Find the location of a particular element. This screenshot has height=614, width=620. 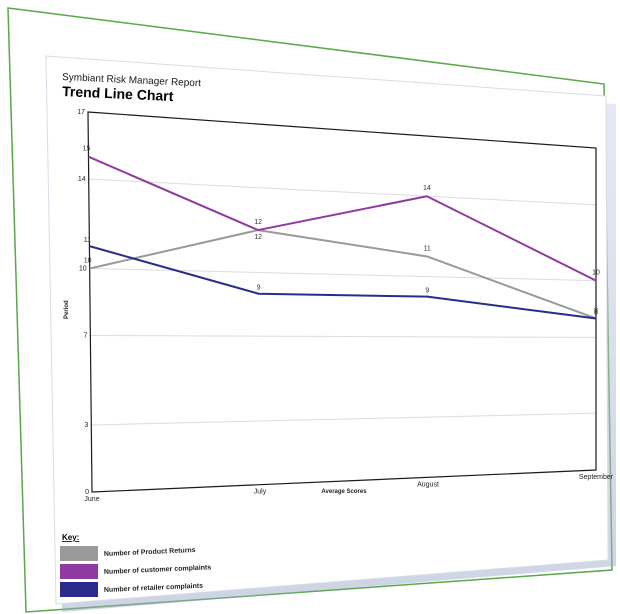

legend-title: Key: is located at coordinates (70, 537).